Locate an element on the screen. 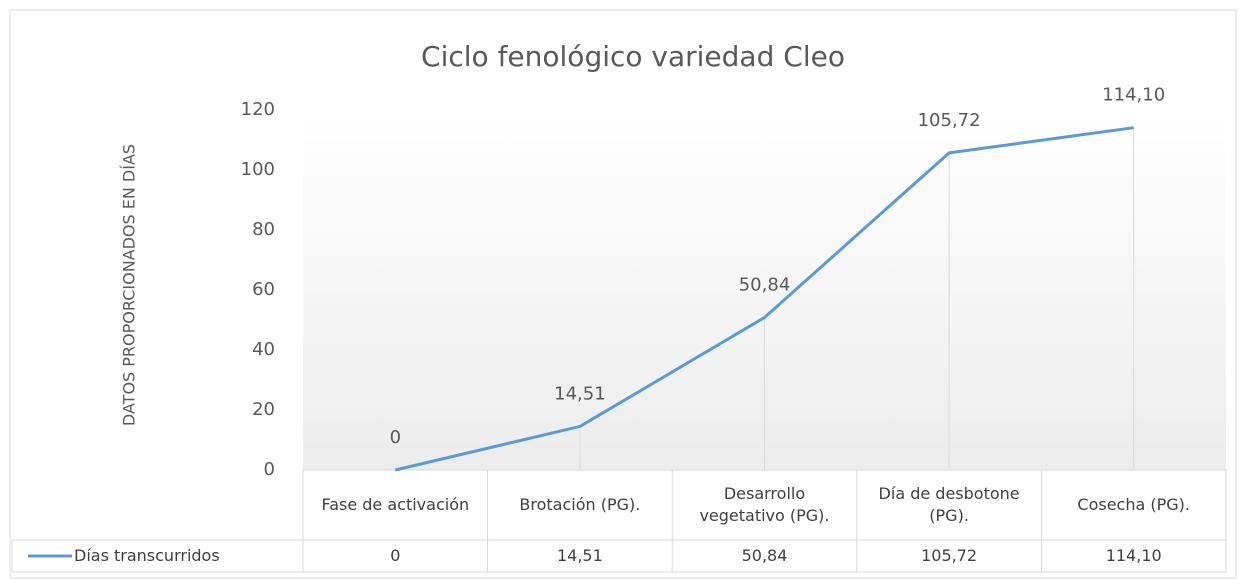 The width and height of the screenshot is (1246, 579). y-tick-label: 80 is located at coordinates (263, 229).